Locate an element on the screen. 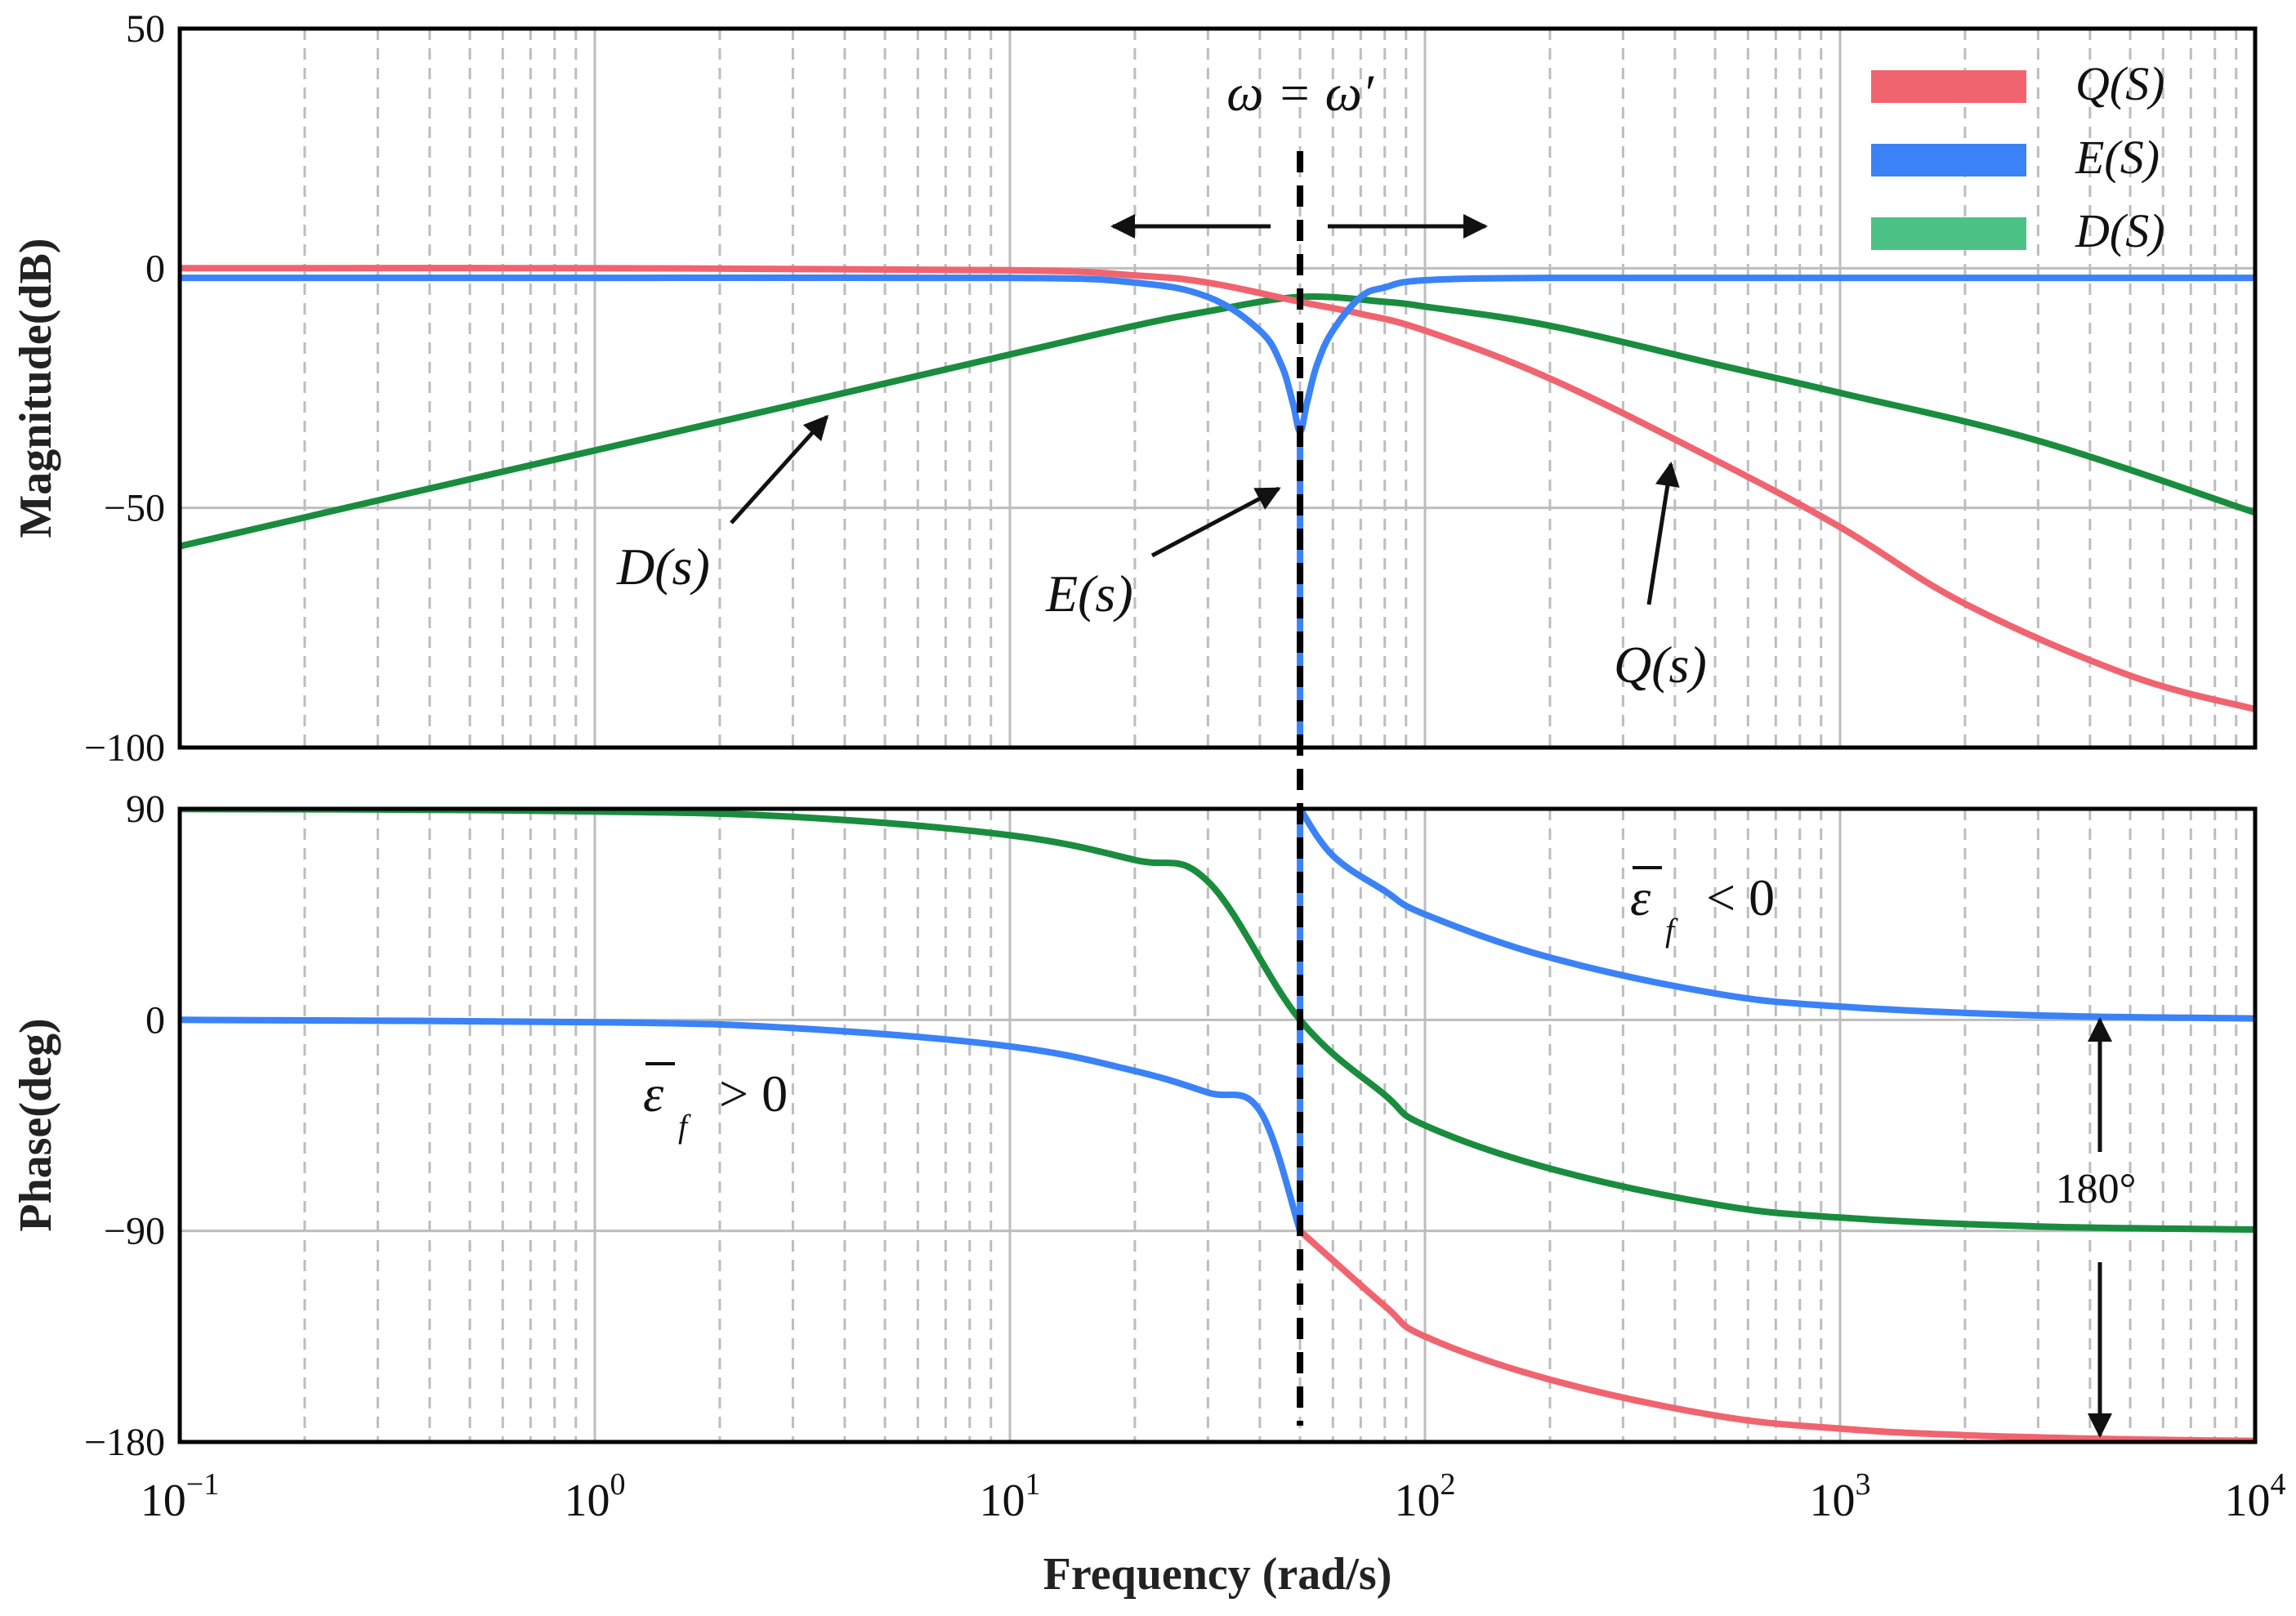 The width and height of the screenshot is (2296, 1616). magnitude-curve-d is located at coordinates (1217, 421).